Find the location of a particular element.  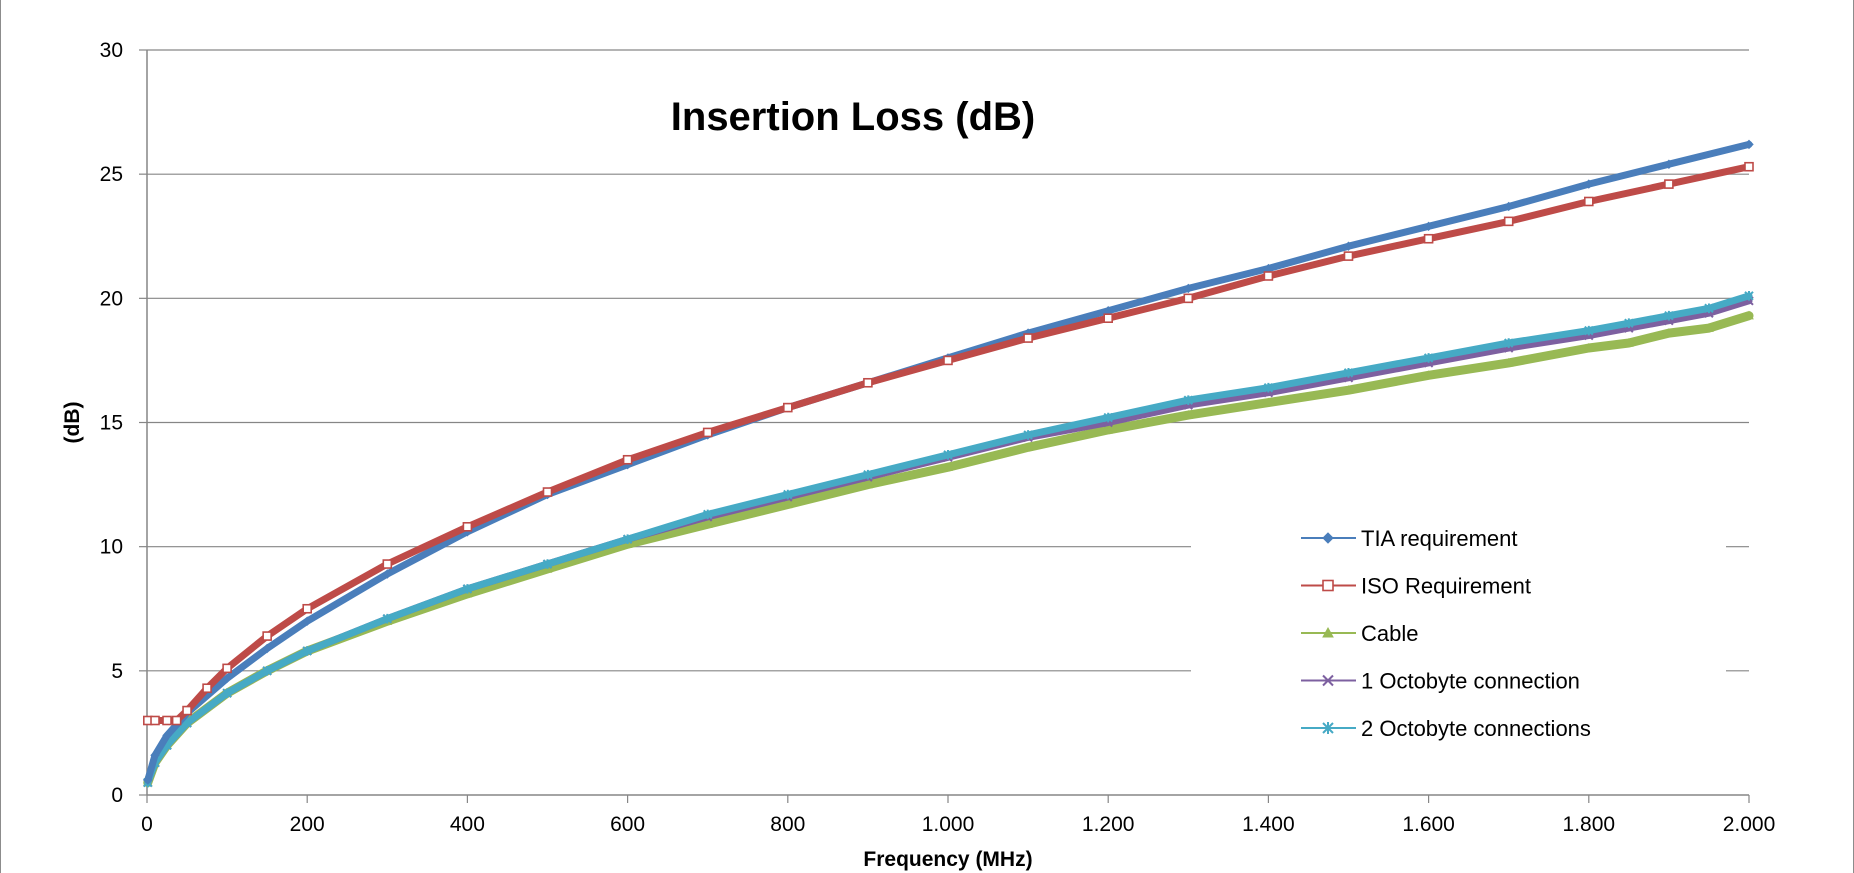

x-tick-label: 2.000 is located at coordinates (1749, 824).